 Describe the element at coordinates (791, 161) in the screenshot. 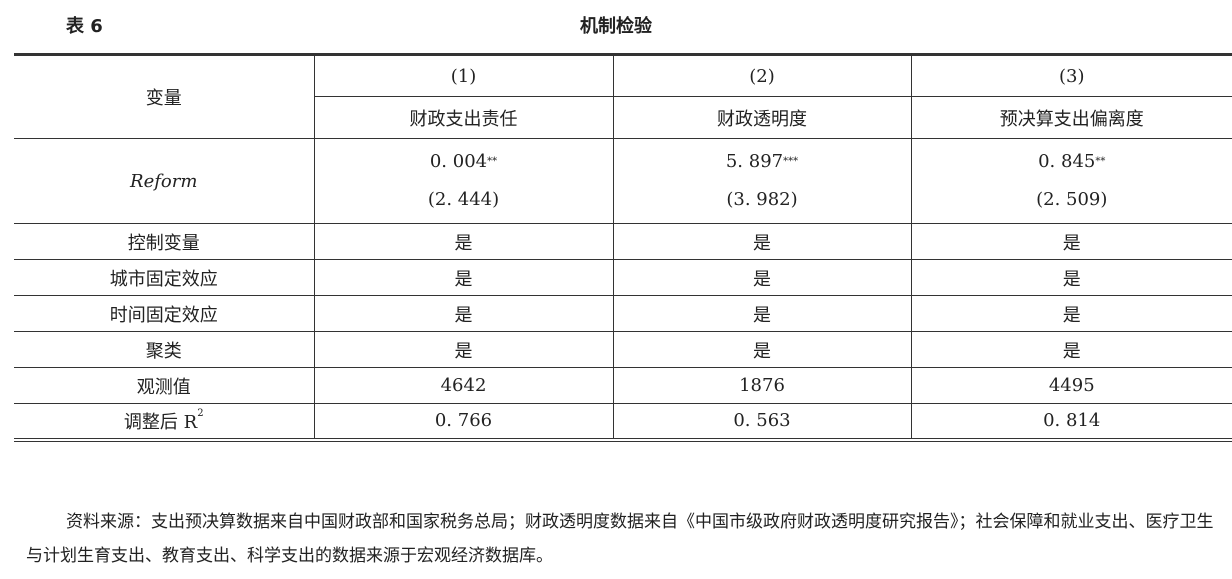

I see `significance-stars: ***` at that location.